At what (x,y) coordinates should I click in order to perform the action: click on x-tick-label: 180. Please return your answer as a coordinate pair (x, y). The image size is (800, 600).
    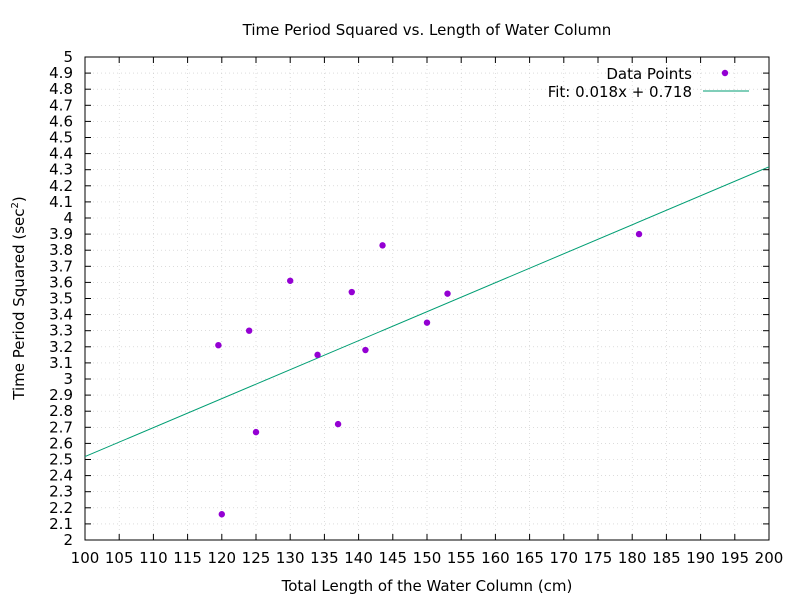
    Looking at the image, I should click on (632, 558).